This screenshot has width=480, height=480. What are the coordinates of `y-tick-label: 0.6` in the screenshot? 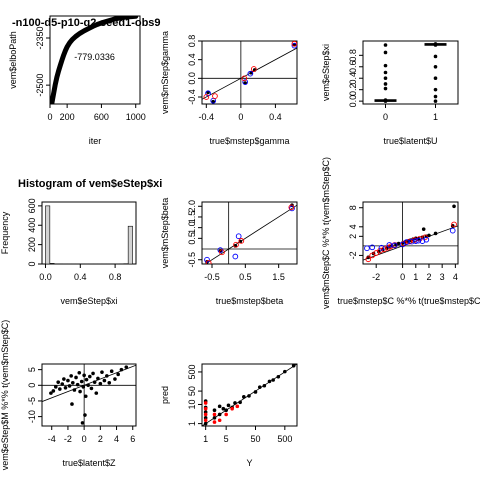 It's located at (353, 67).